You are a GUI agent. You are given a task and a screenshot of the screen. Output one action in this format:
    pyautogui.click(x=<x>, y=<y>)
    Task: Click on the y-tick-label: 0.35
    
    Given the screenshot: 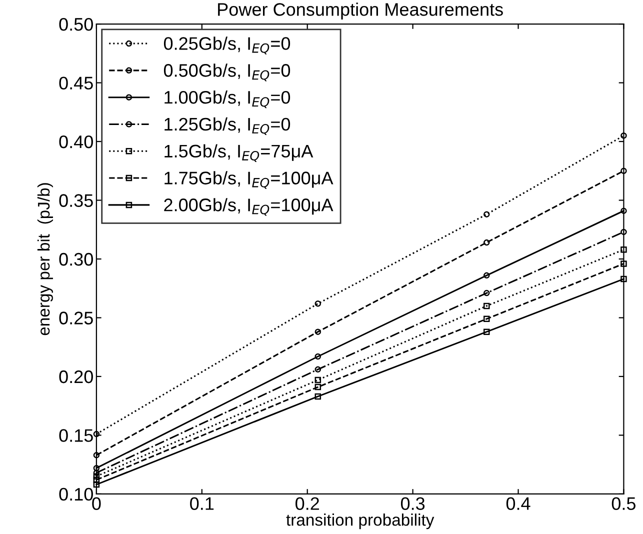 What is the action you would take?
    pyautogui.click(x=76, y=200)
    